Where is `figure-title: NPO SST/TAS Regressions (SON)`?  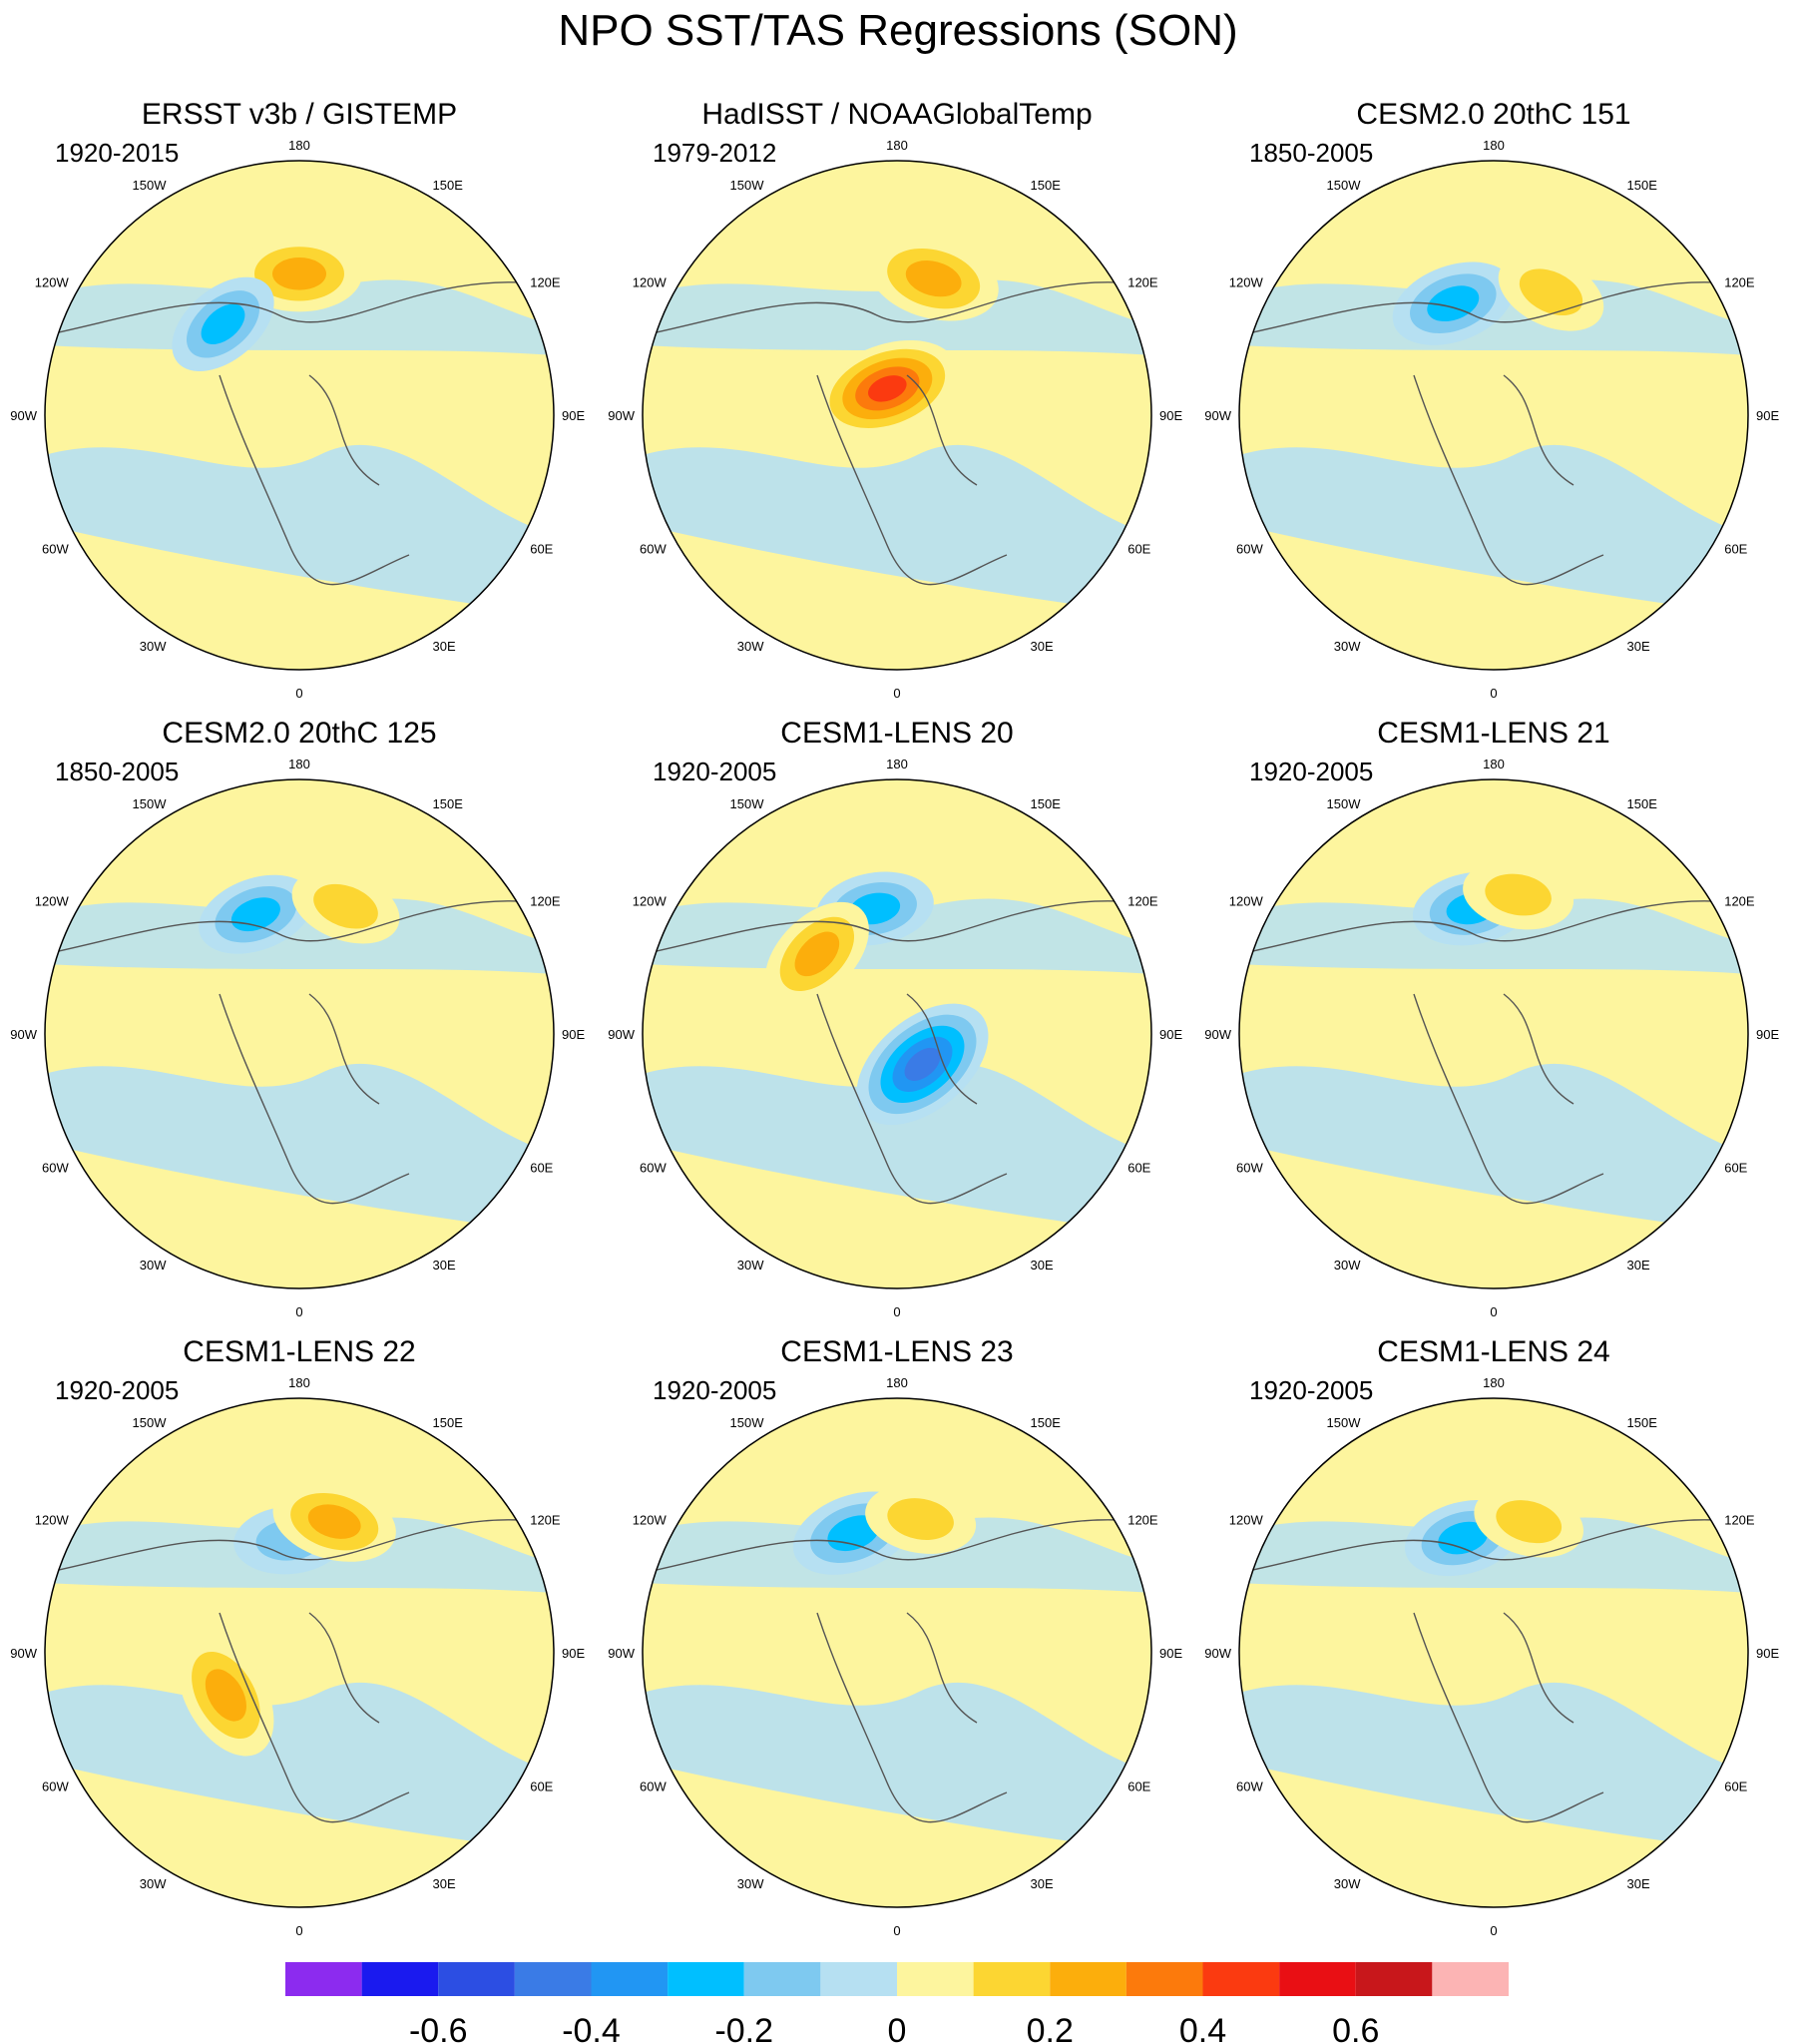 figure-title: NPO SST/TAS Regressions (SON) is located at coordinates (897, 30).